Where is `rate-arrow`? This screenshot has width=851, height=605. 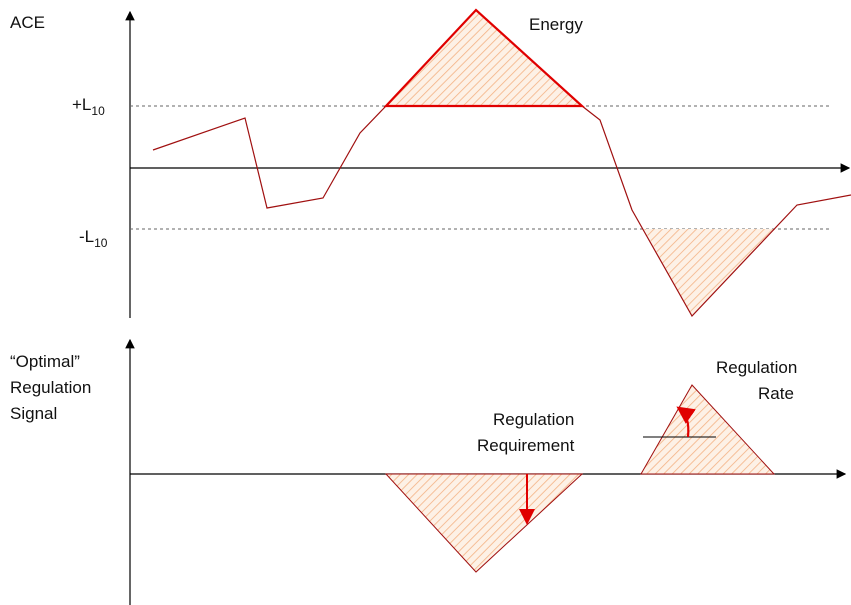
rate-arrow is located at coordinates (686, 422).